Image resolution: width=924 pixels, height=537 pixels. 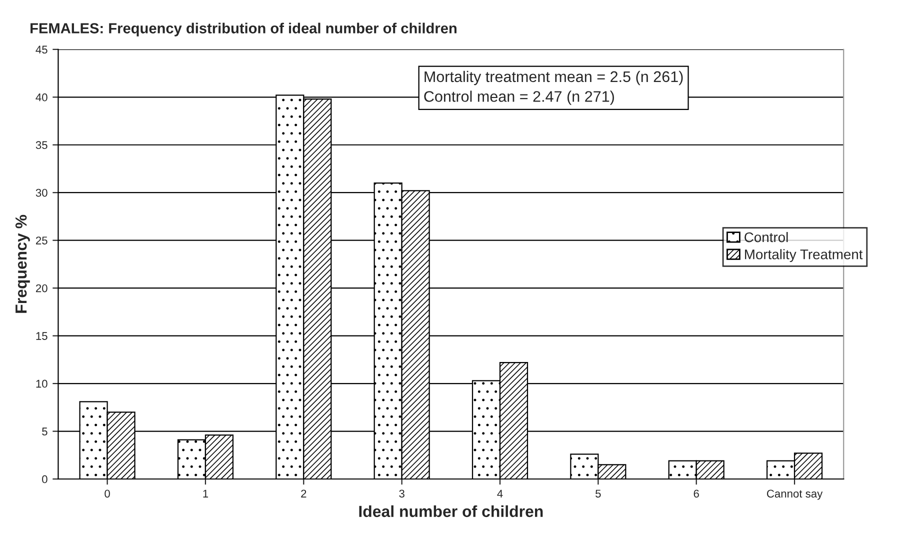 I want to click on x-axis-title: Ideal number of children, so click(x=451, y=511).